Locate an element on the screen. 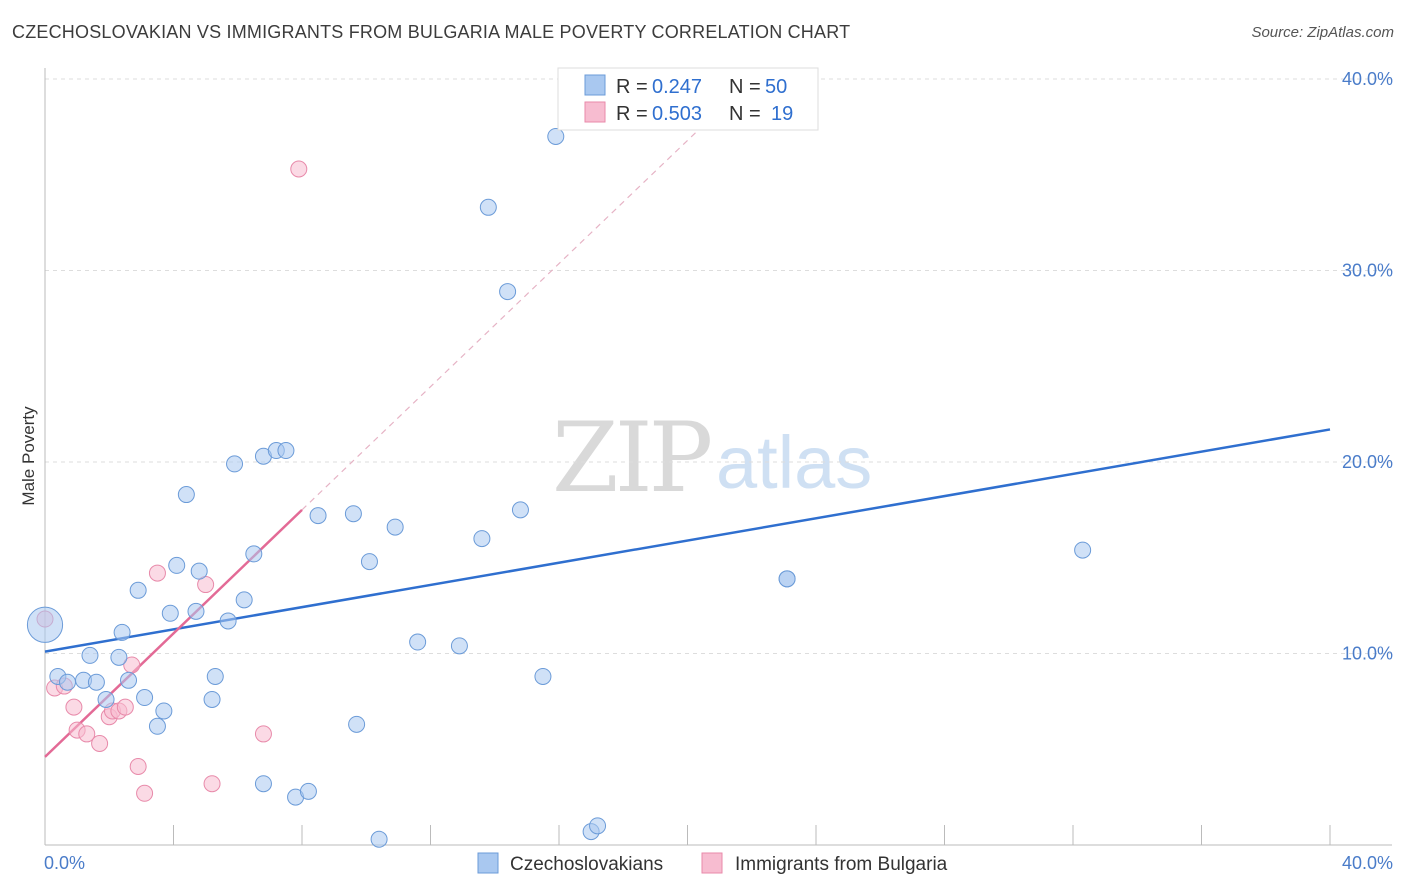 Image resolution: width=1406 pixels, height=892 pixels. legend-n-label-2: N = is located at coordinates (745, 114).